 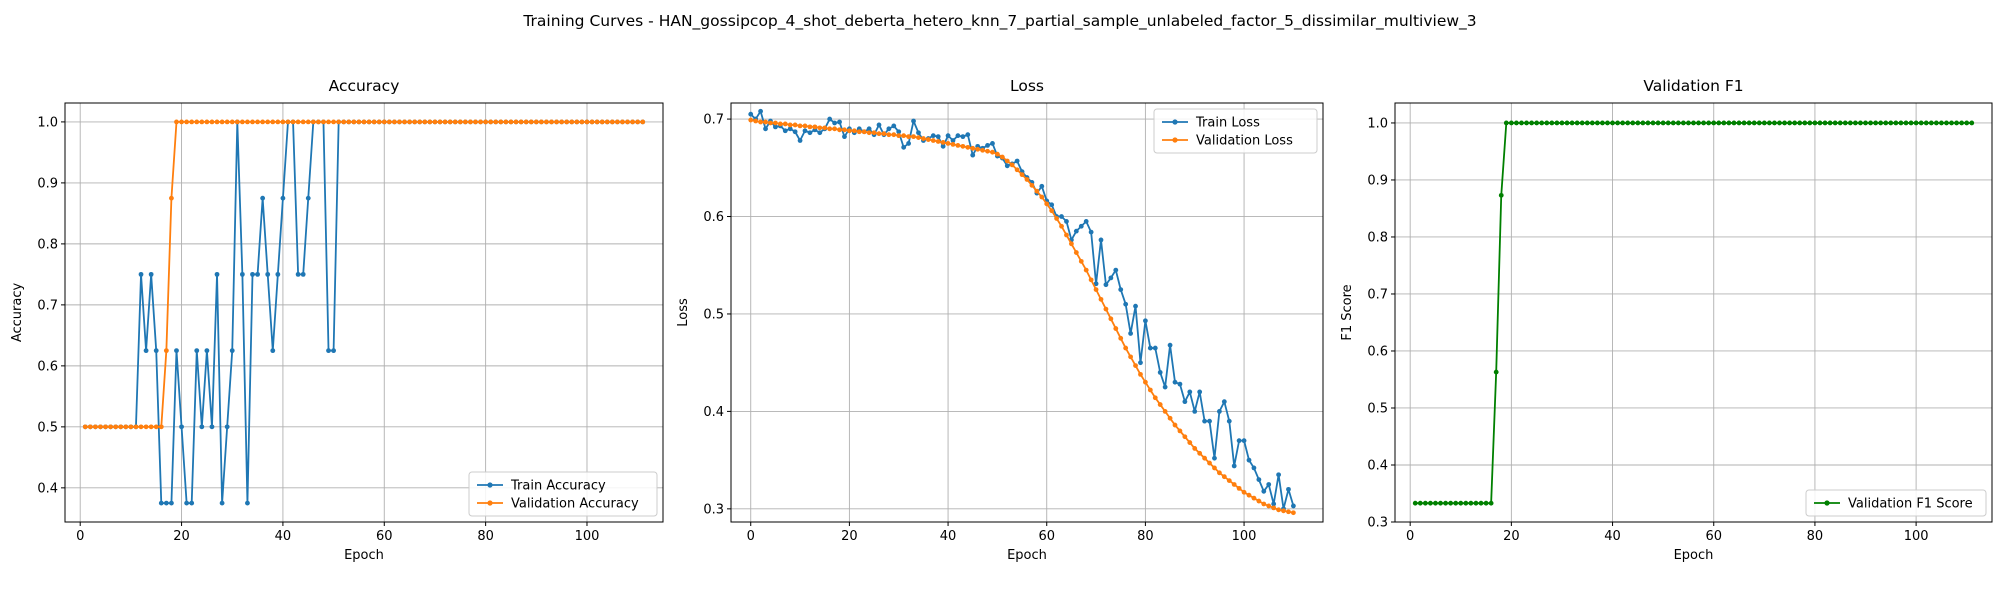 What do you see at coordinates (563, 494) in the screenshot?
I see `legend-box` at bounding box center [563, 494].